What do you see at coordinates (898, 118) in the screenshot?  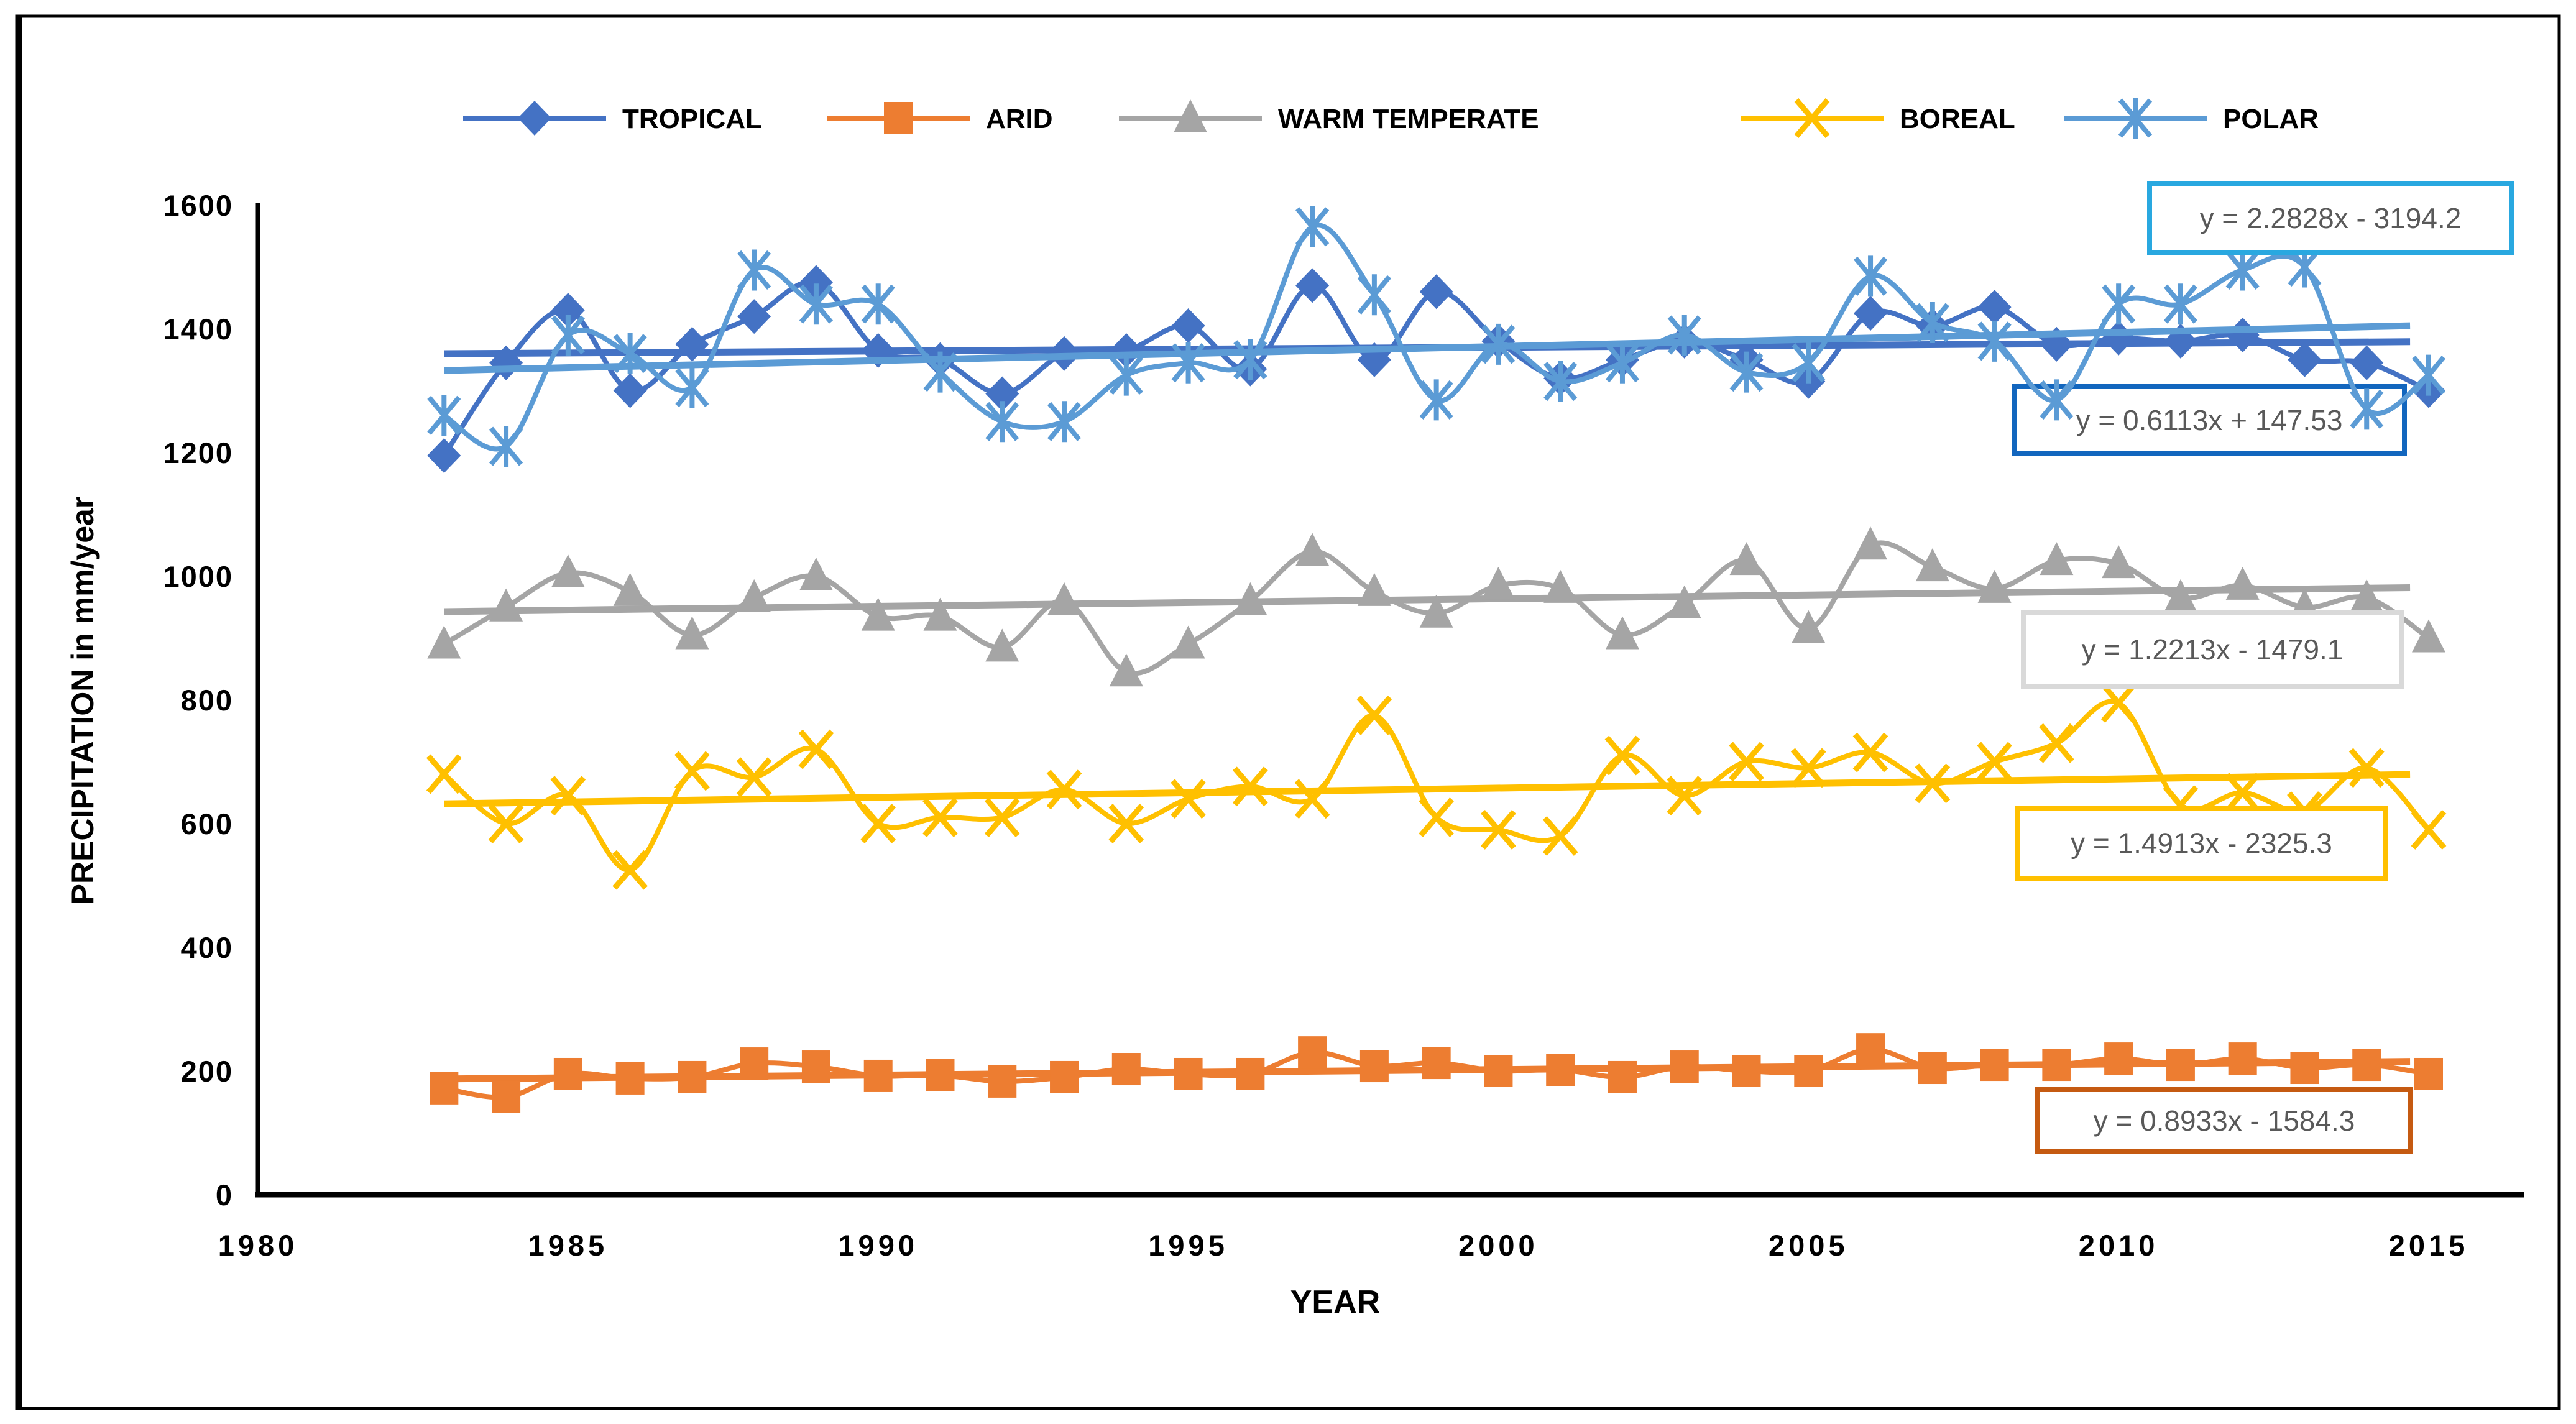 I see `legend-square-icon` at bounding box center [898, 118].